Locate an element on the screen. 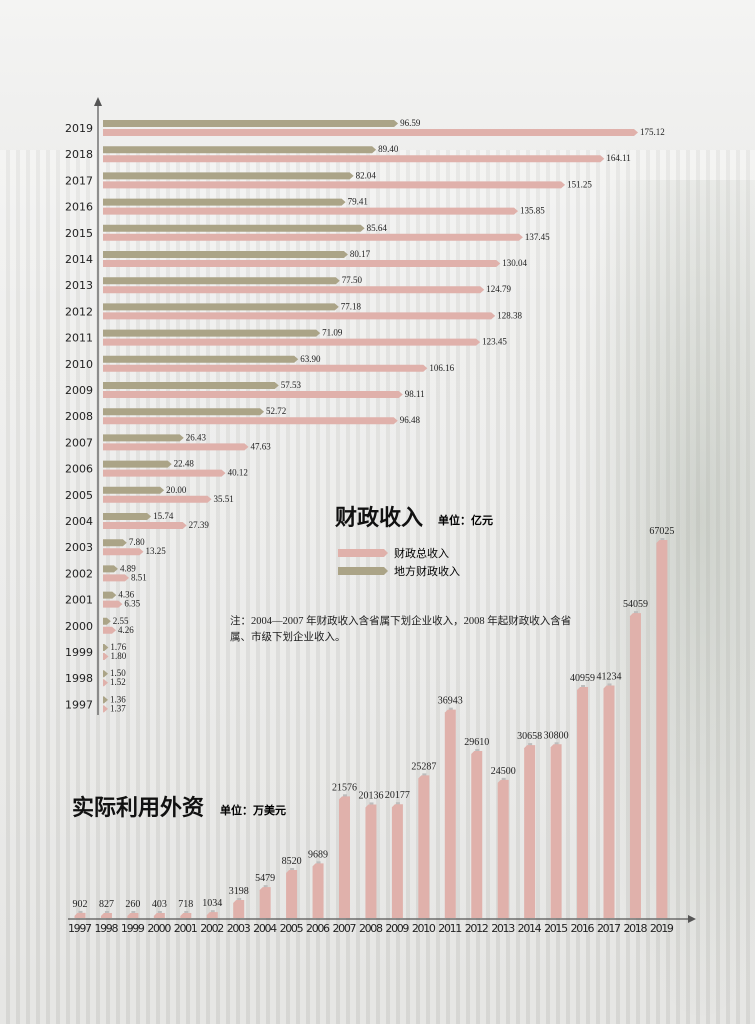 Image resolution: width=755 pixels, height=1024 pixels. y-tick-label: 2016 is located at coordinates (79, 207).